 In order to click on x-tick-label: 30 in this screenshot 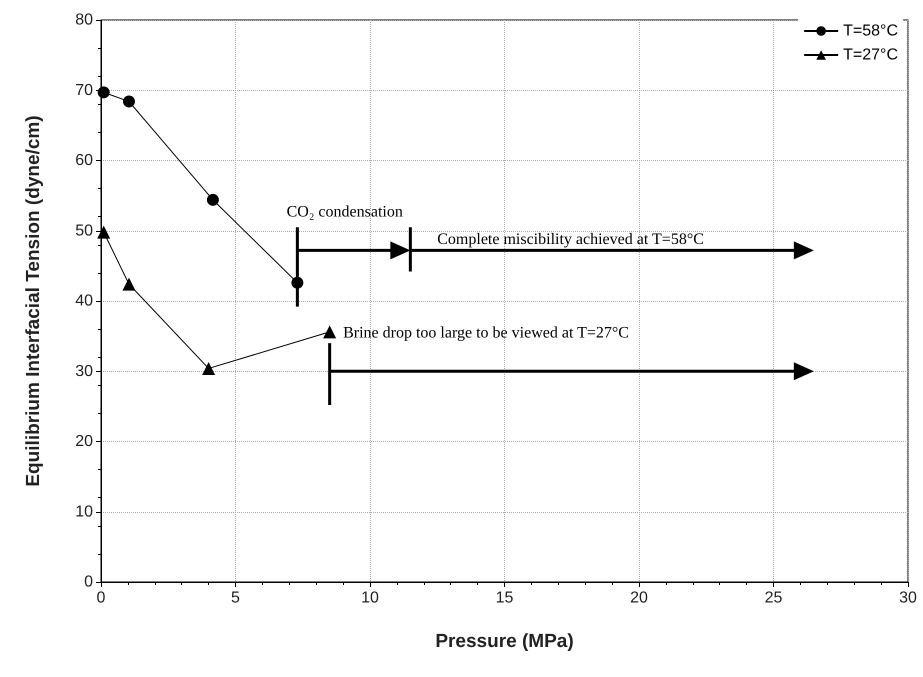, I will do `click(908, 598)`.